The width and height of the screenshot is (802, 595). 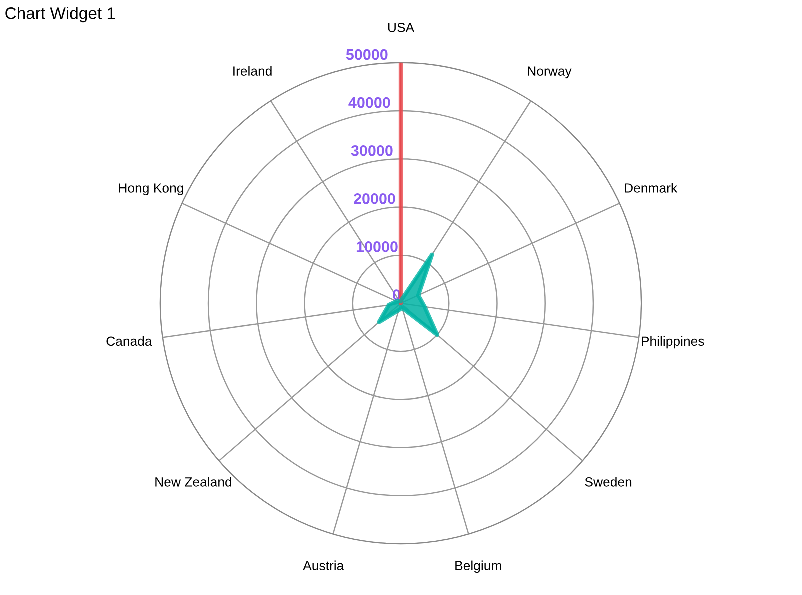 I want to click on chart-title: Chart Widget 1, so click(x=61, y=15).